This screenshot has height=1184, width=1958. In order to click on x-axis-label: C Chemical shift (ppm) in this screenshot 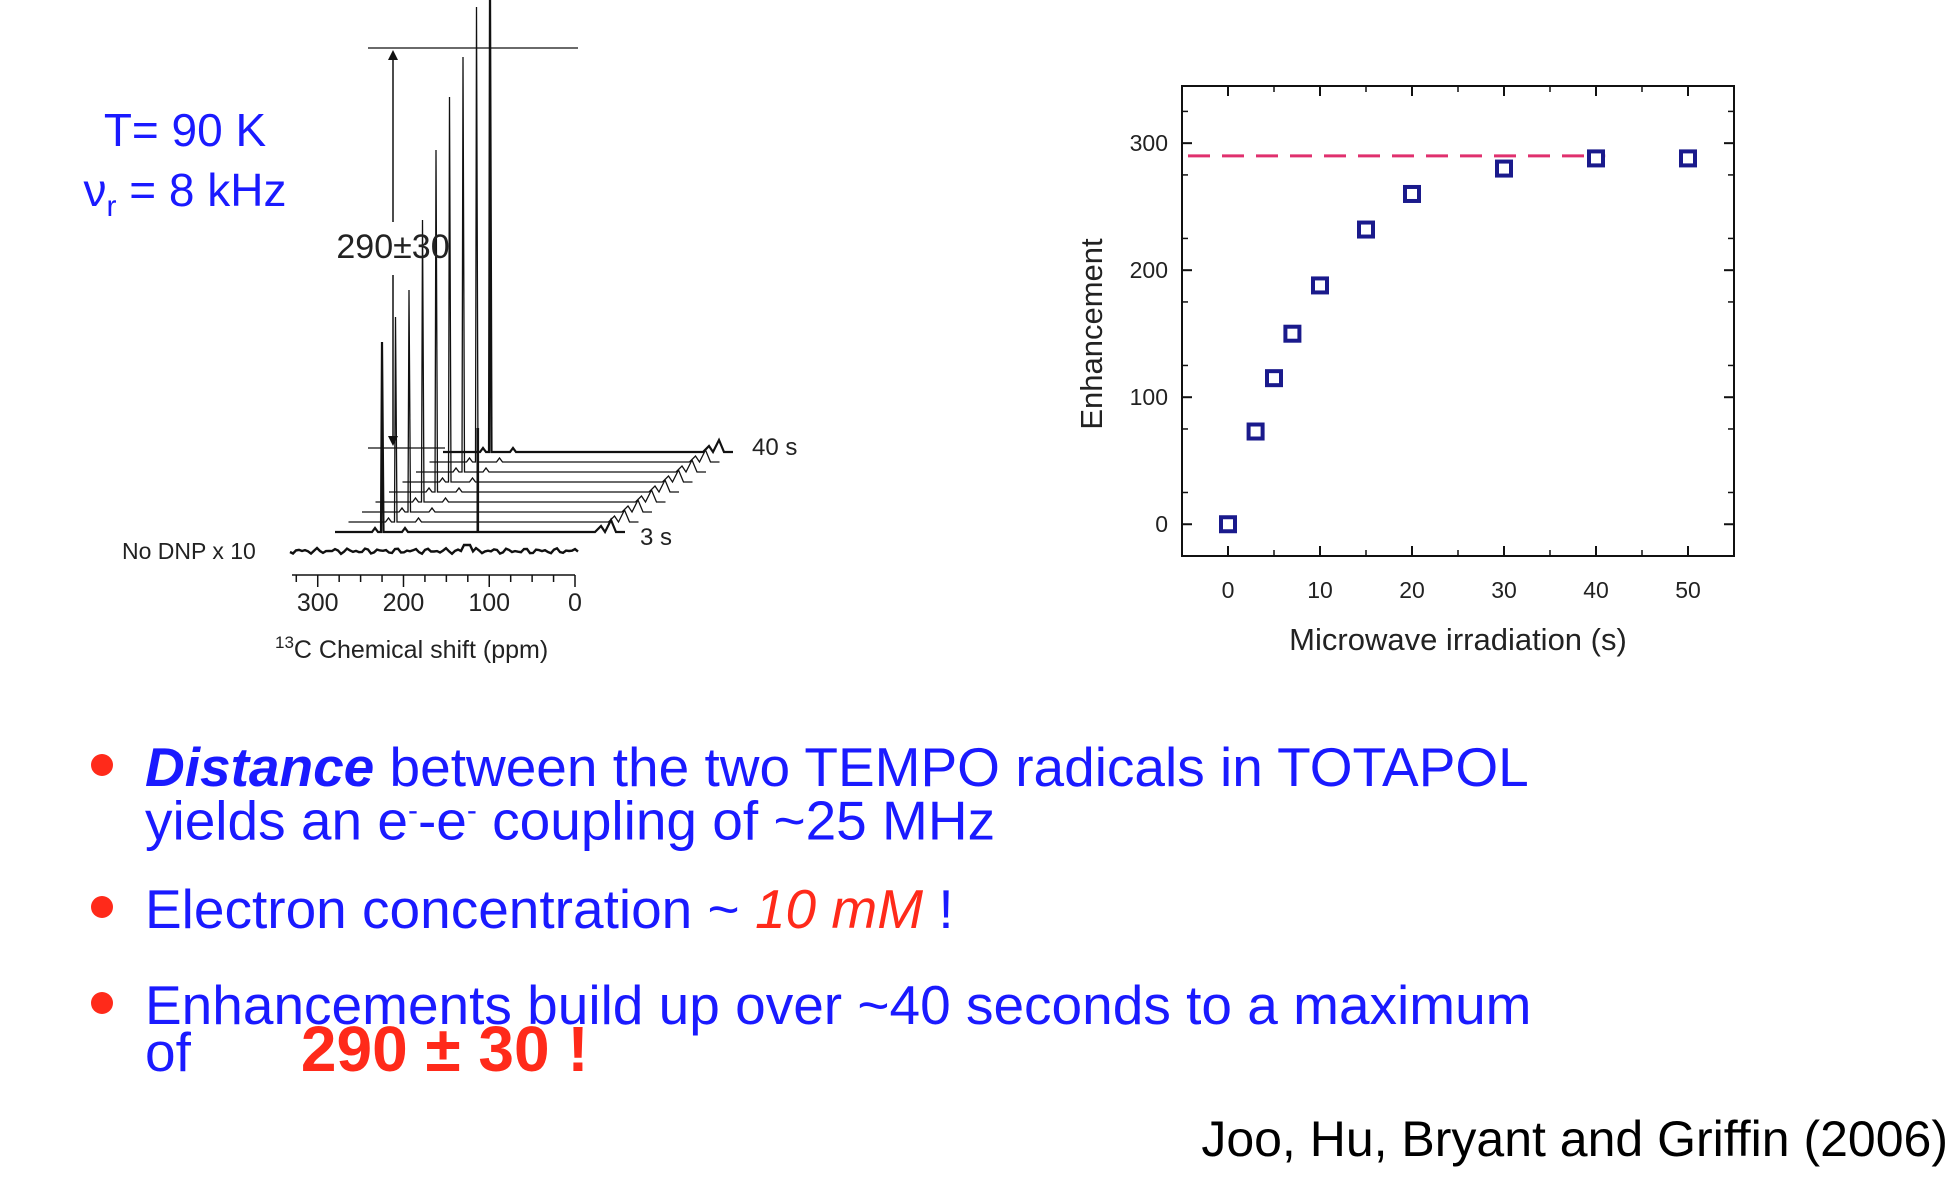, I will do `click(421, 650)`.